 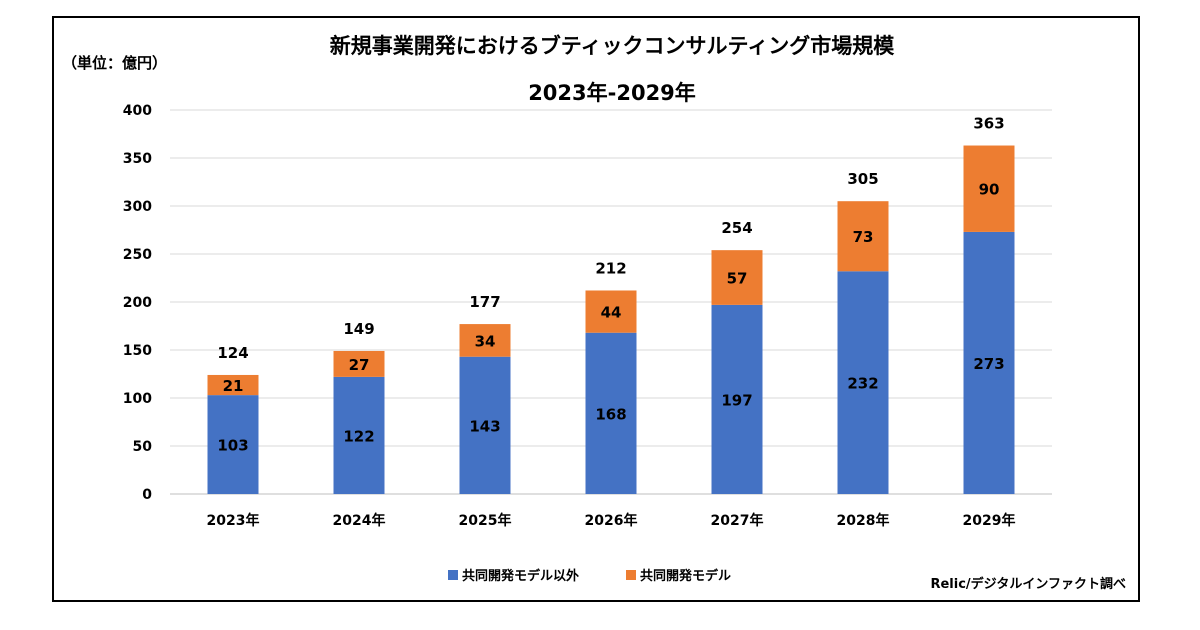 I want to click on data-label: 168, so click(x=610, y=414).